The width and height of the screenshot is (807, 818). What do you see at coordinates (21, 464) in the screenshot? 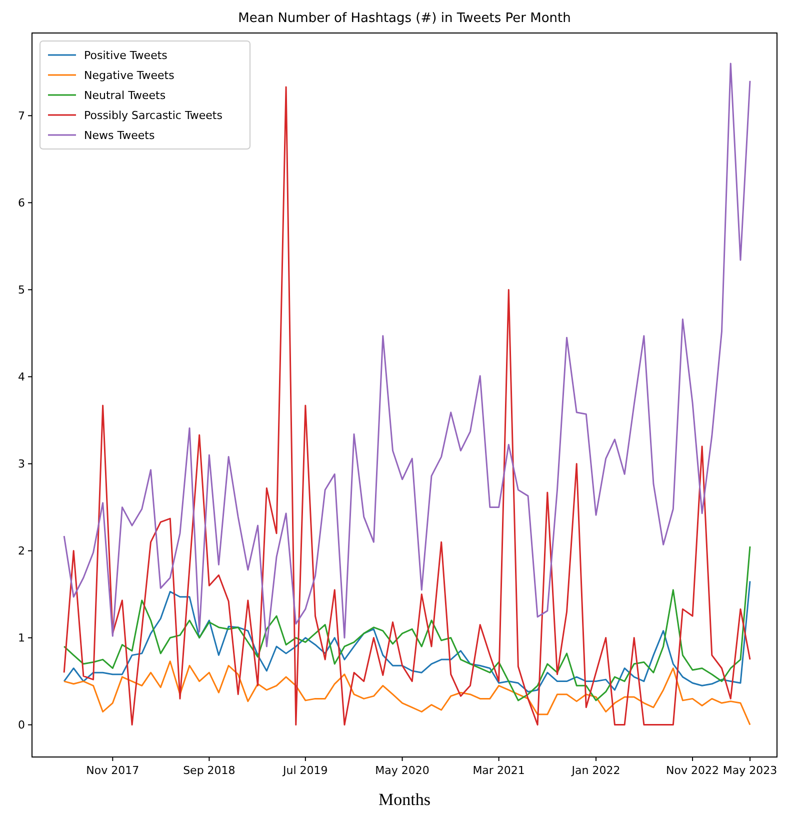
I see `y-tick-label: 3` at bounding box center [21, 464].